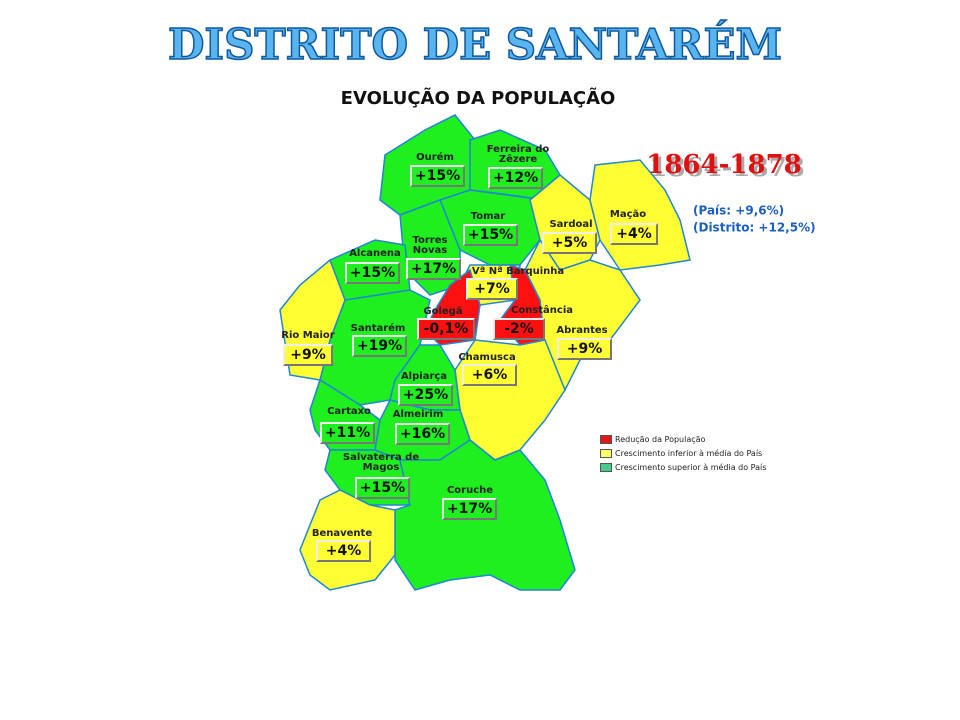  Describe the element at coordinates (488, 216) in the screenshot. I see `municipality-name: Tomar` at that location.